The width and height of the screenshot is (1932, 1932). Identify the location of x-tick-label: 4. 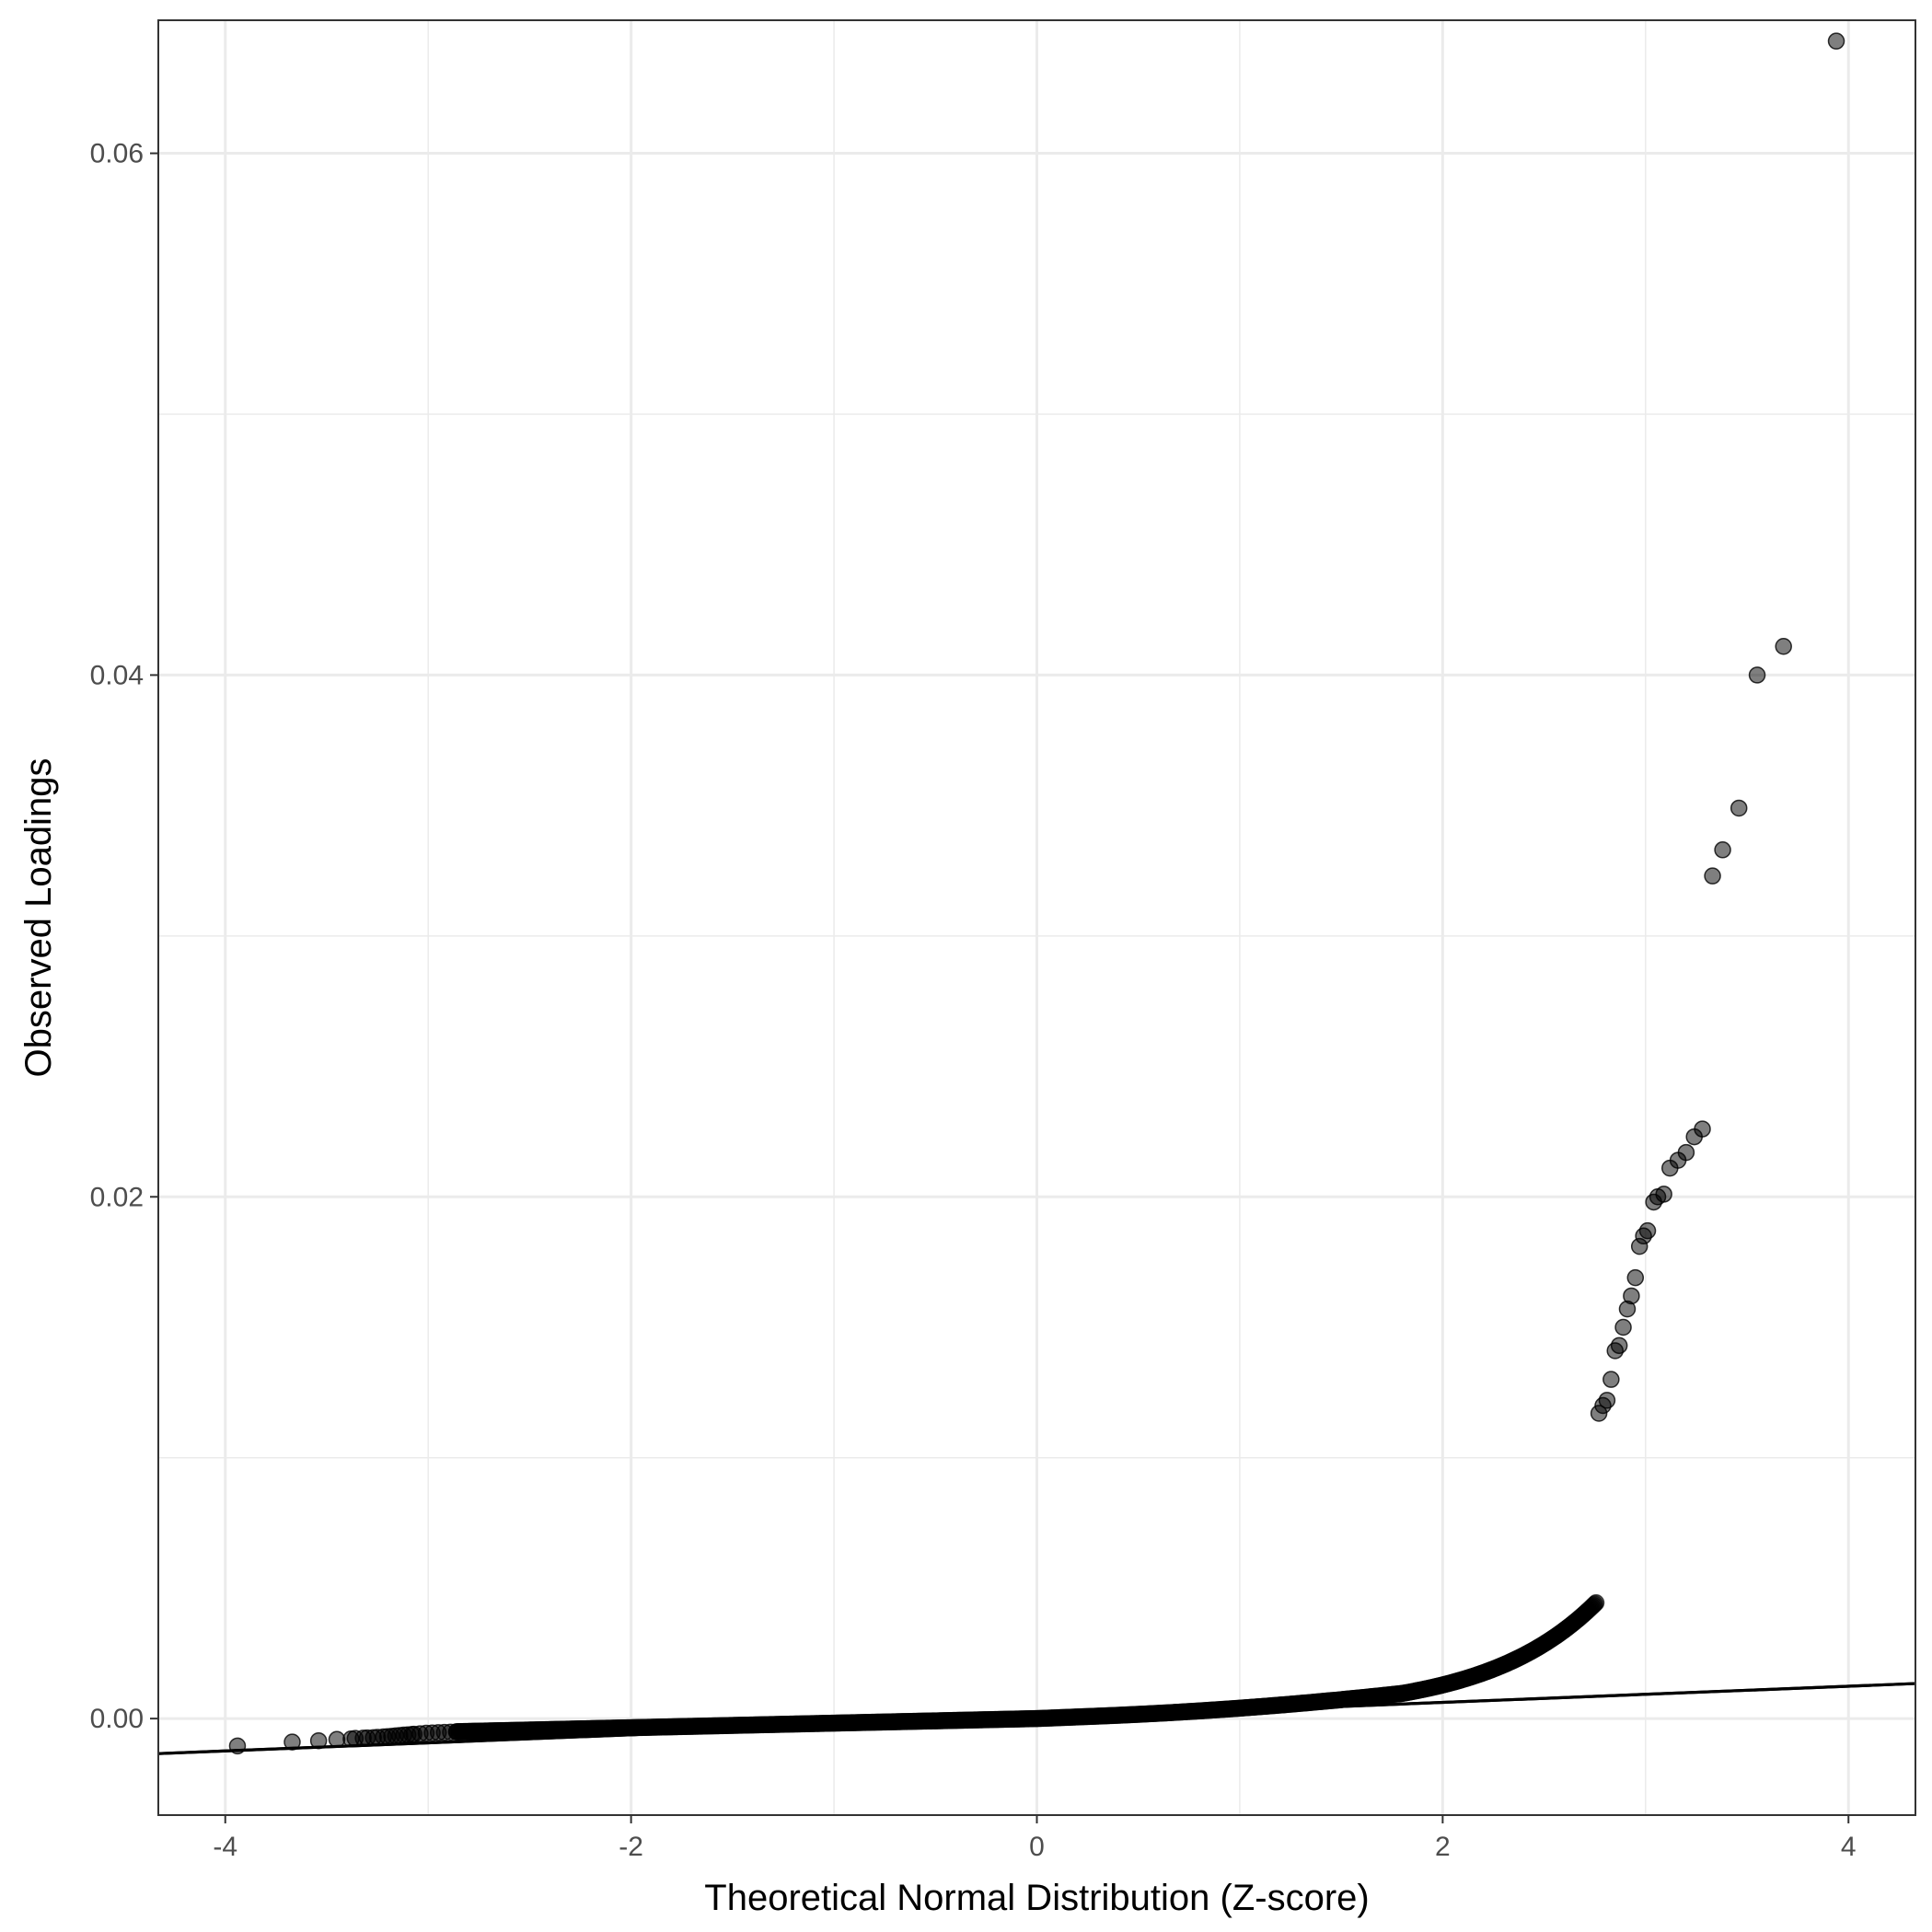
(1849, 1847).